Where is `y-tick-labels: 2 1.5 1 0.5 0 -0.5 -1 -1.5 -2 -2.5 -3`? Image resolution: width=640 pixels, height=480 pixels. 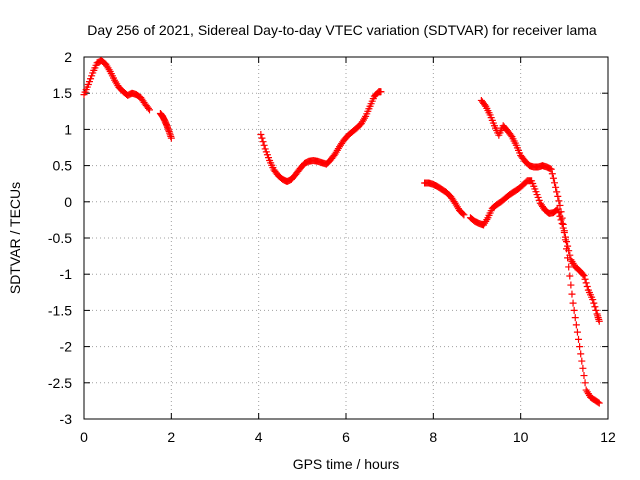
y-tick-labels: 2 1.5 1 0.5 0 -0.5 -1 -1.5 -2 -2.5 -3 is located at coordinates (60, 238).